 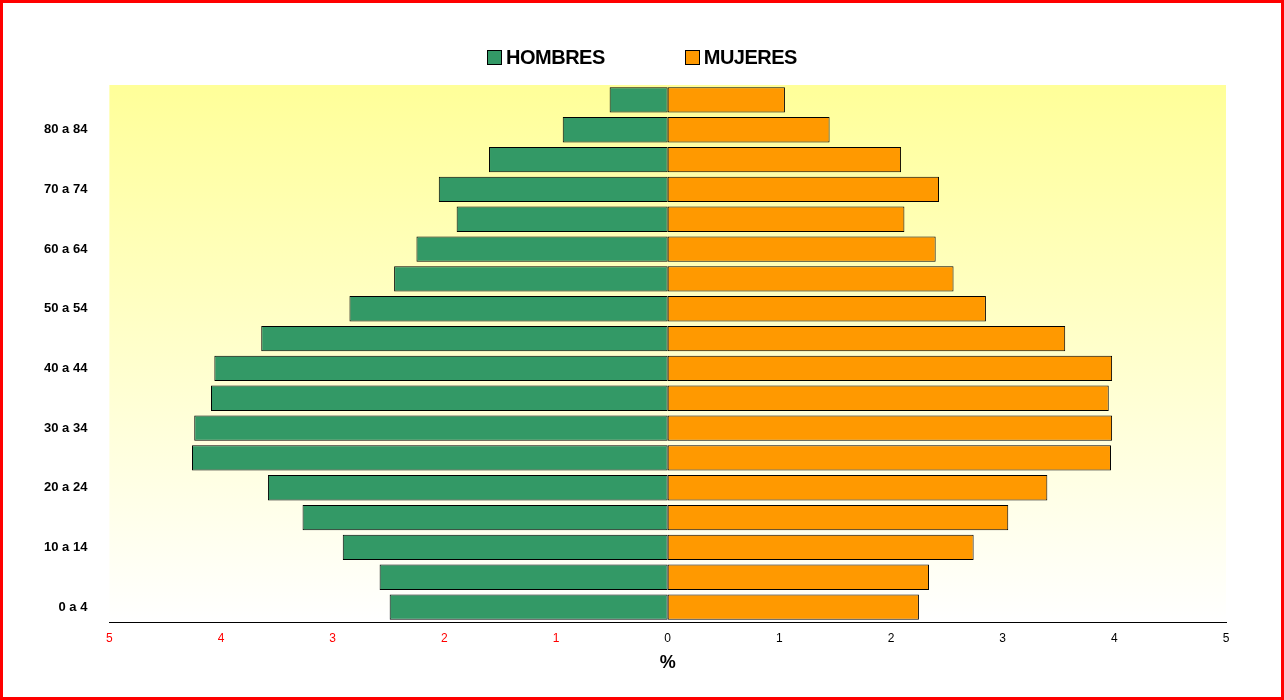 I want to click on y-tick-label: 0 a 4, so click(x=73, y=606).